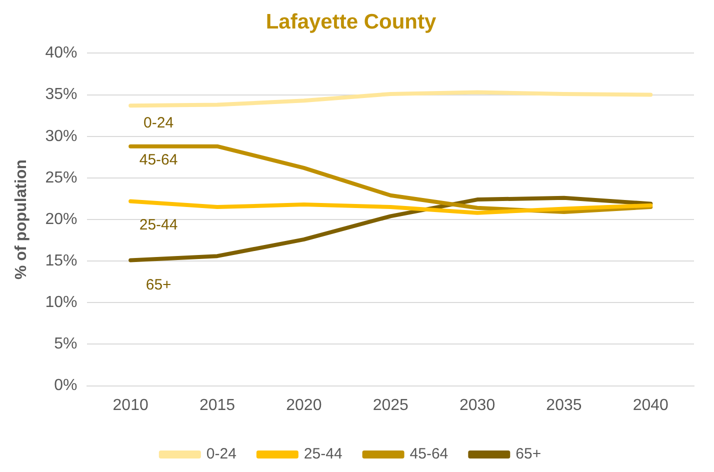 This screenshot has width=714, height=472. I want to click on x-tick-label: 2015, so click(217, 405).